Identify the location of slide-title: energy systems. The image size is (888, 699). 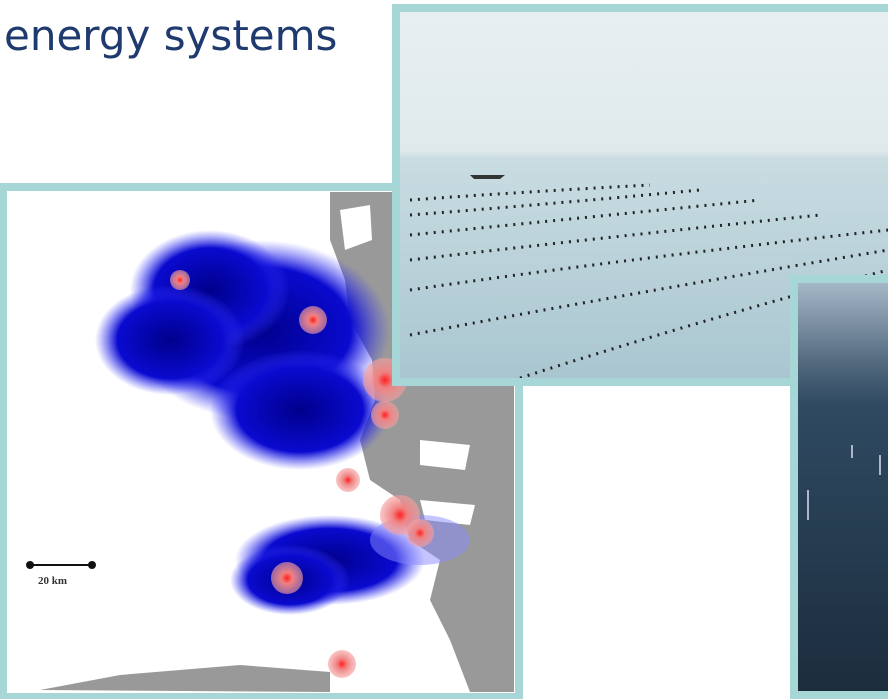
(170, 35).